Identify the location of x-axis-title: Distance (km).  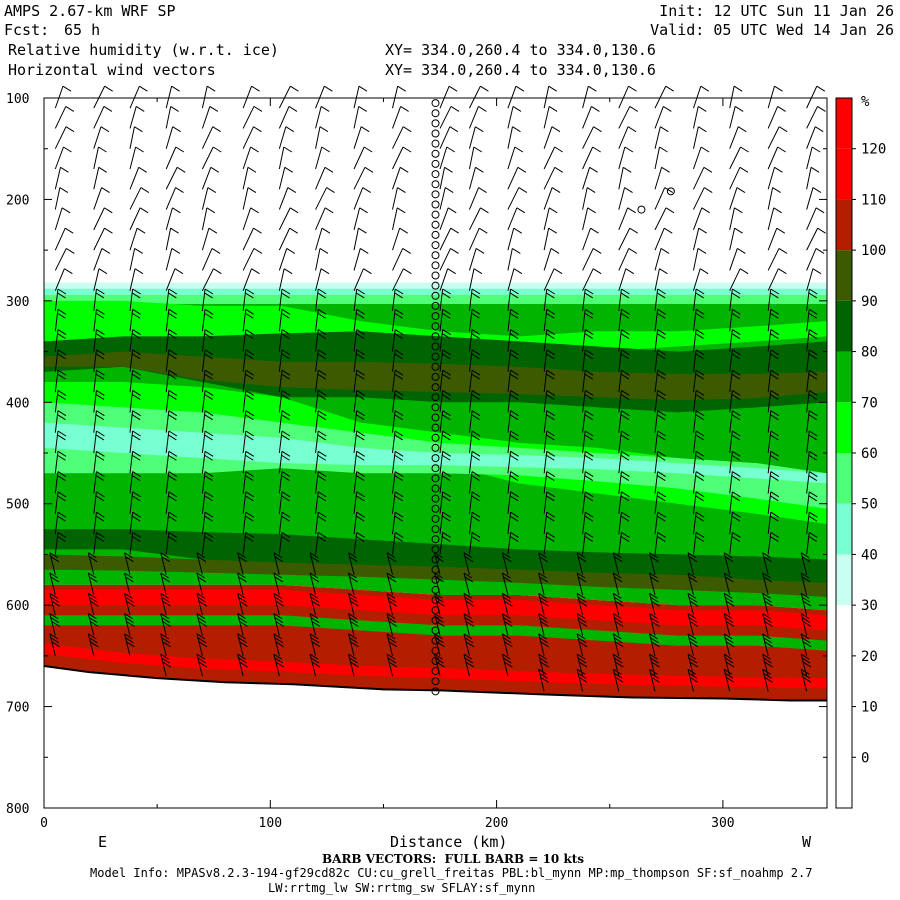
(449, 842).